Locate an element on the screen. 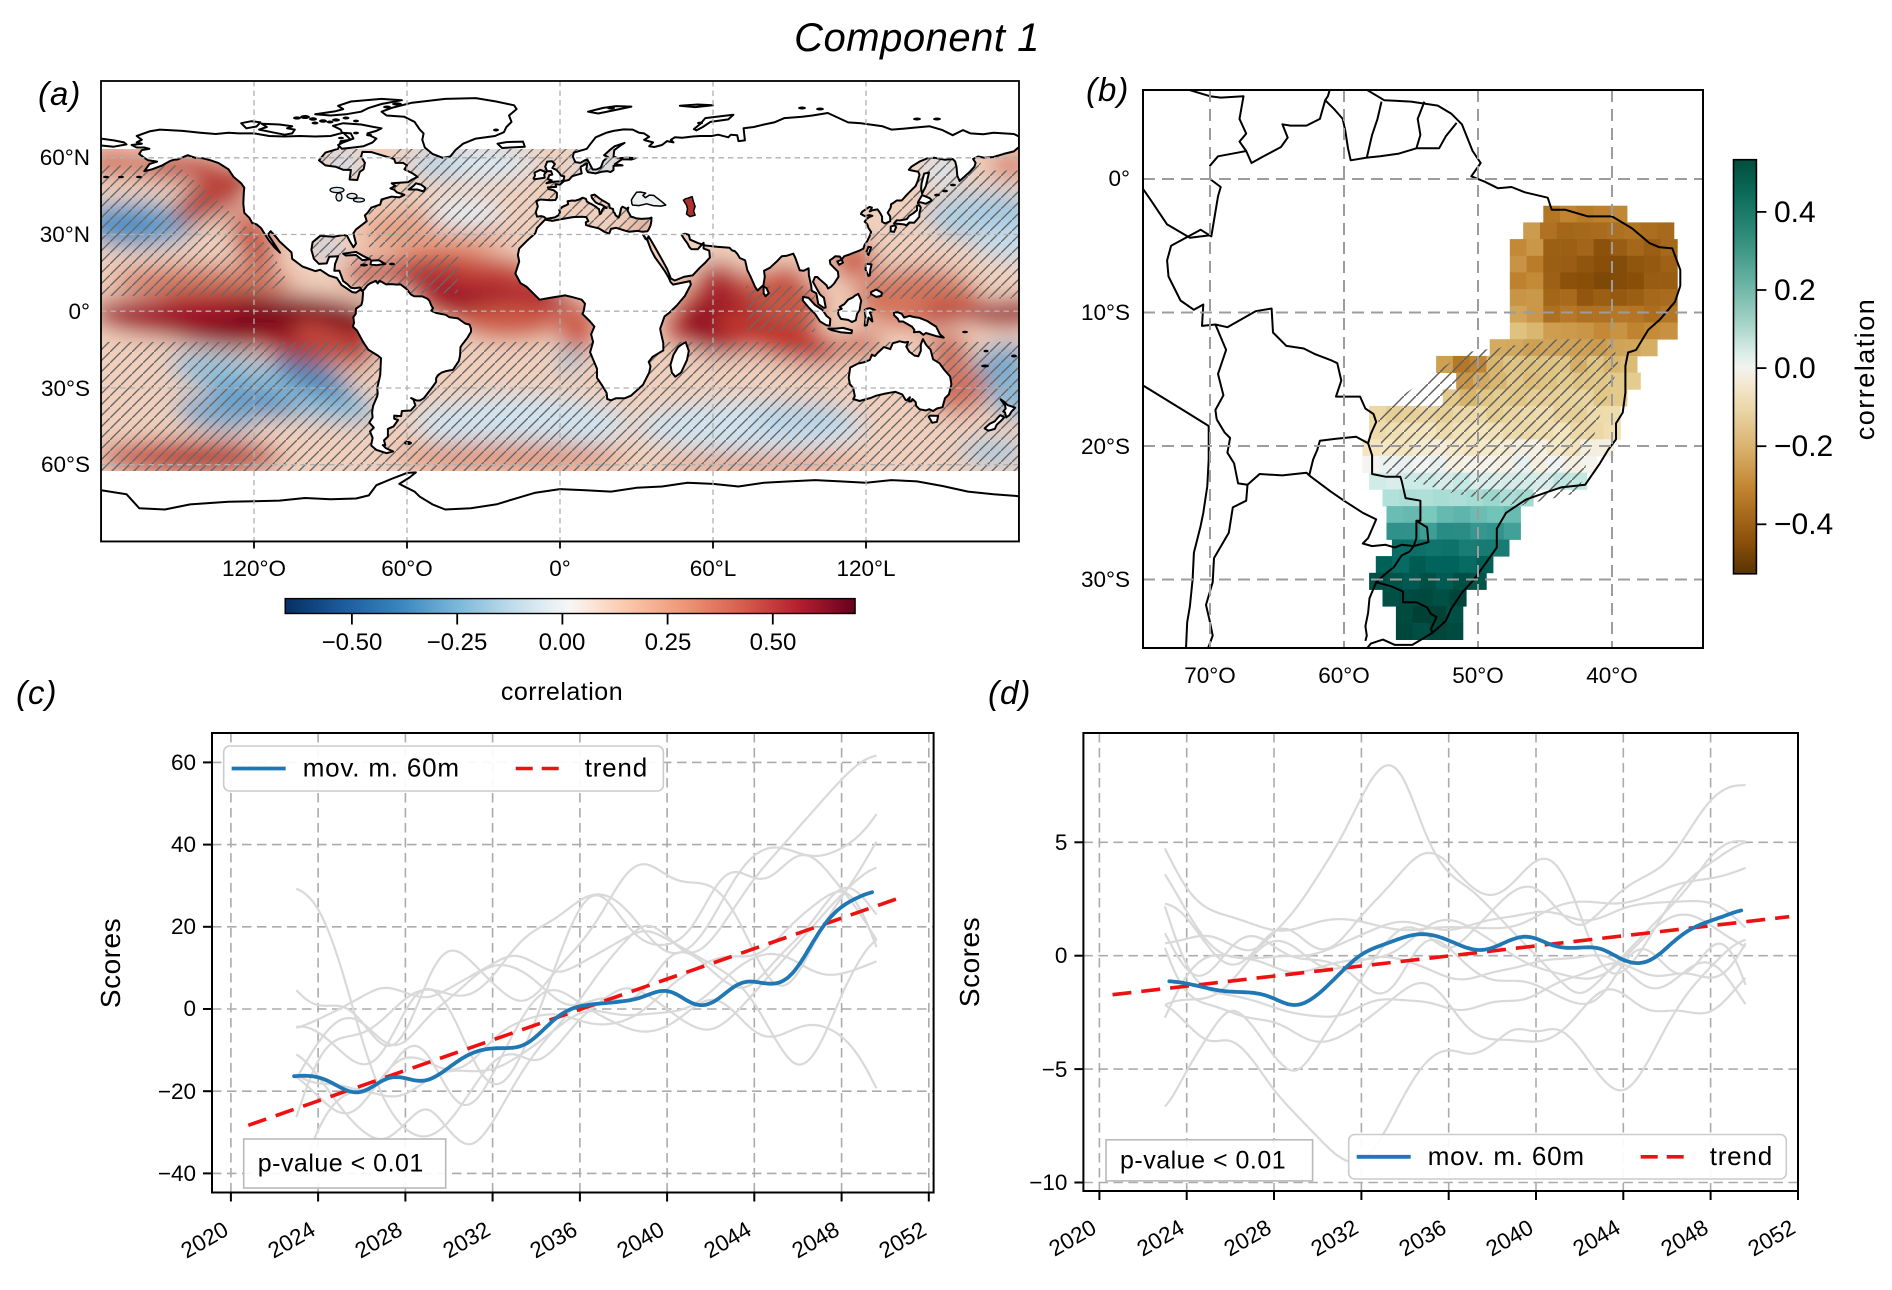  svg-text: 0.50 is located at coordinates (773, 642).